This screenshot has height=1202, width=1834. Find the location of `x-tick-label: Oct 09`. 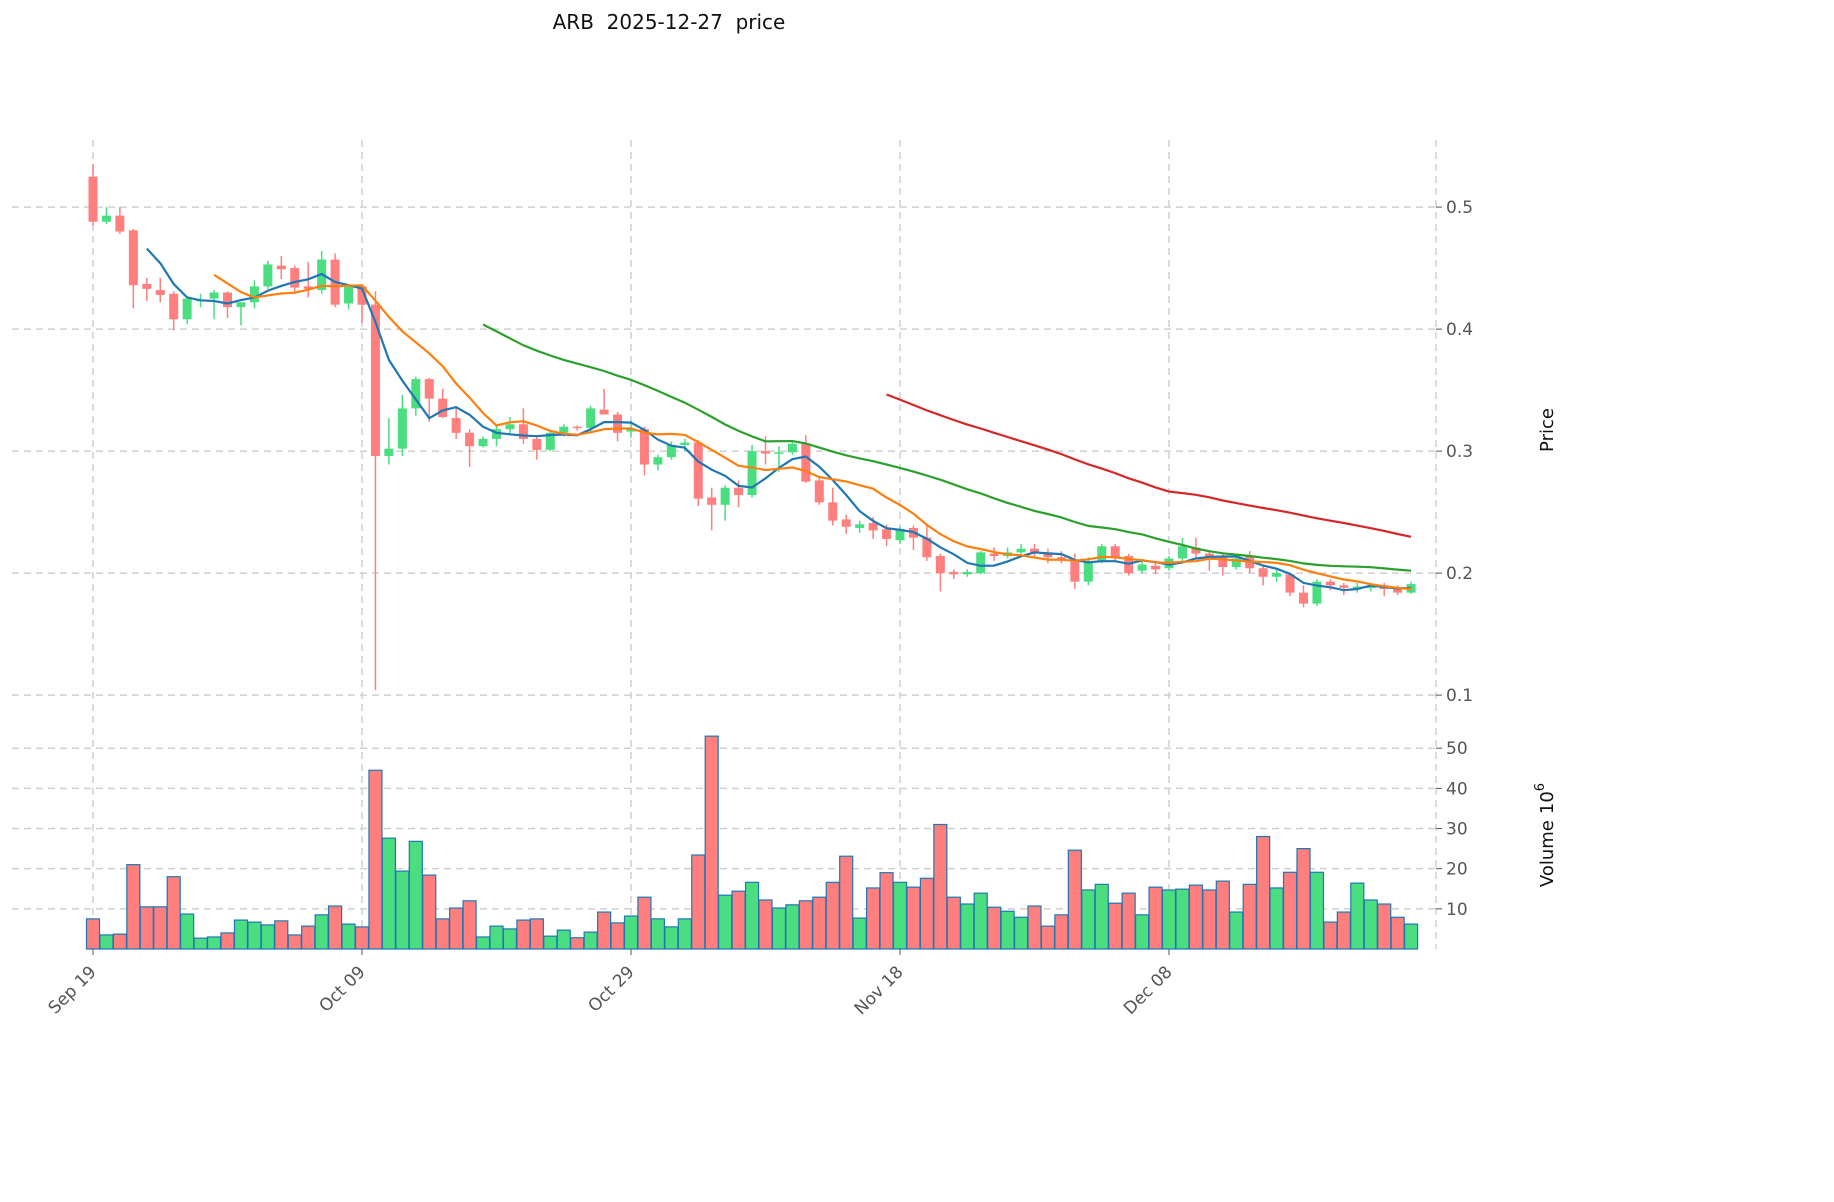

x-tick-label: Oct 09 is located at coordinates (342, 989).